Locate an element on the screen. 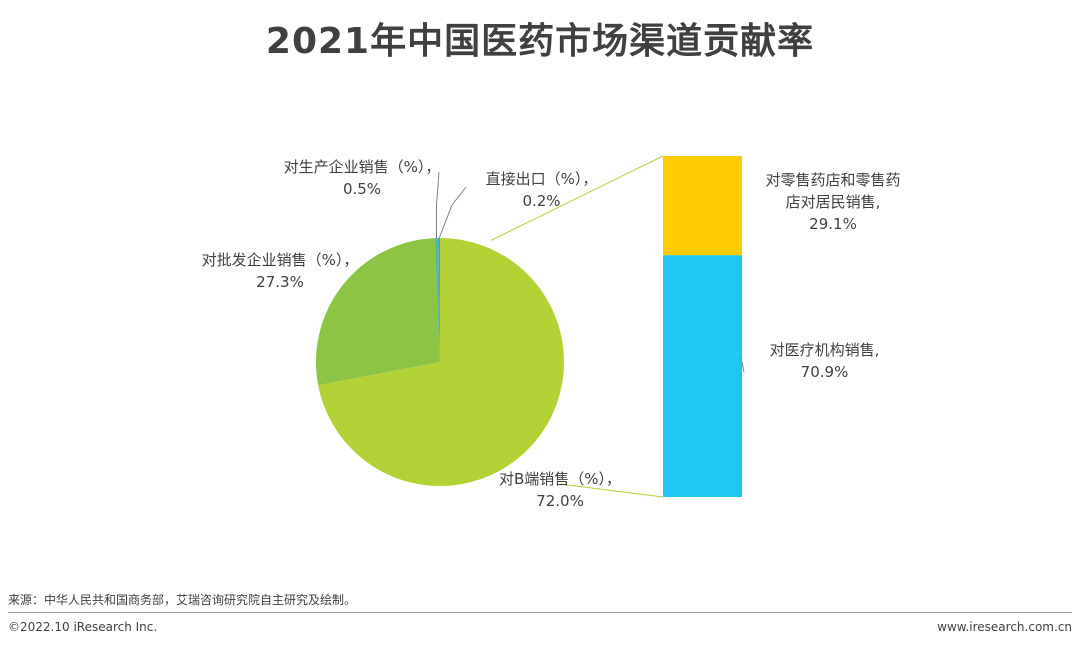 The image size is (1080, 648). connector-line-top is located at coordinates (577, 198).